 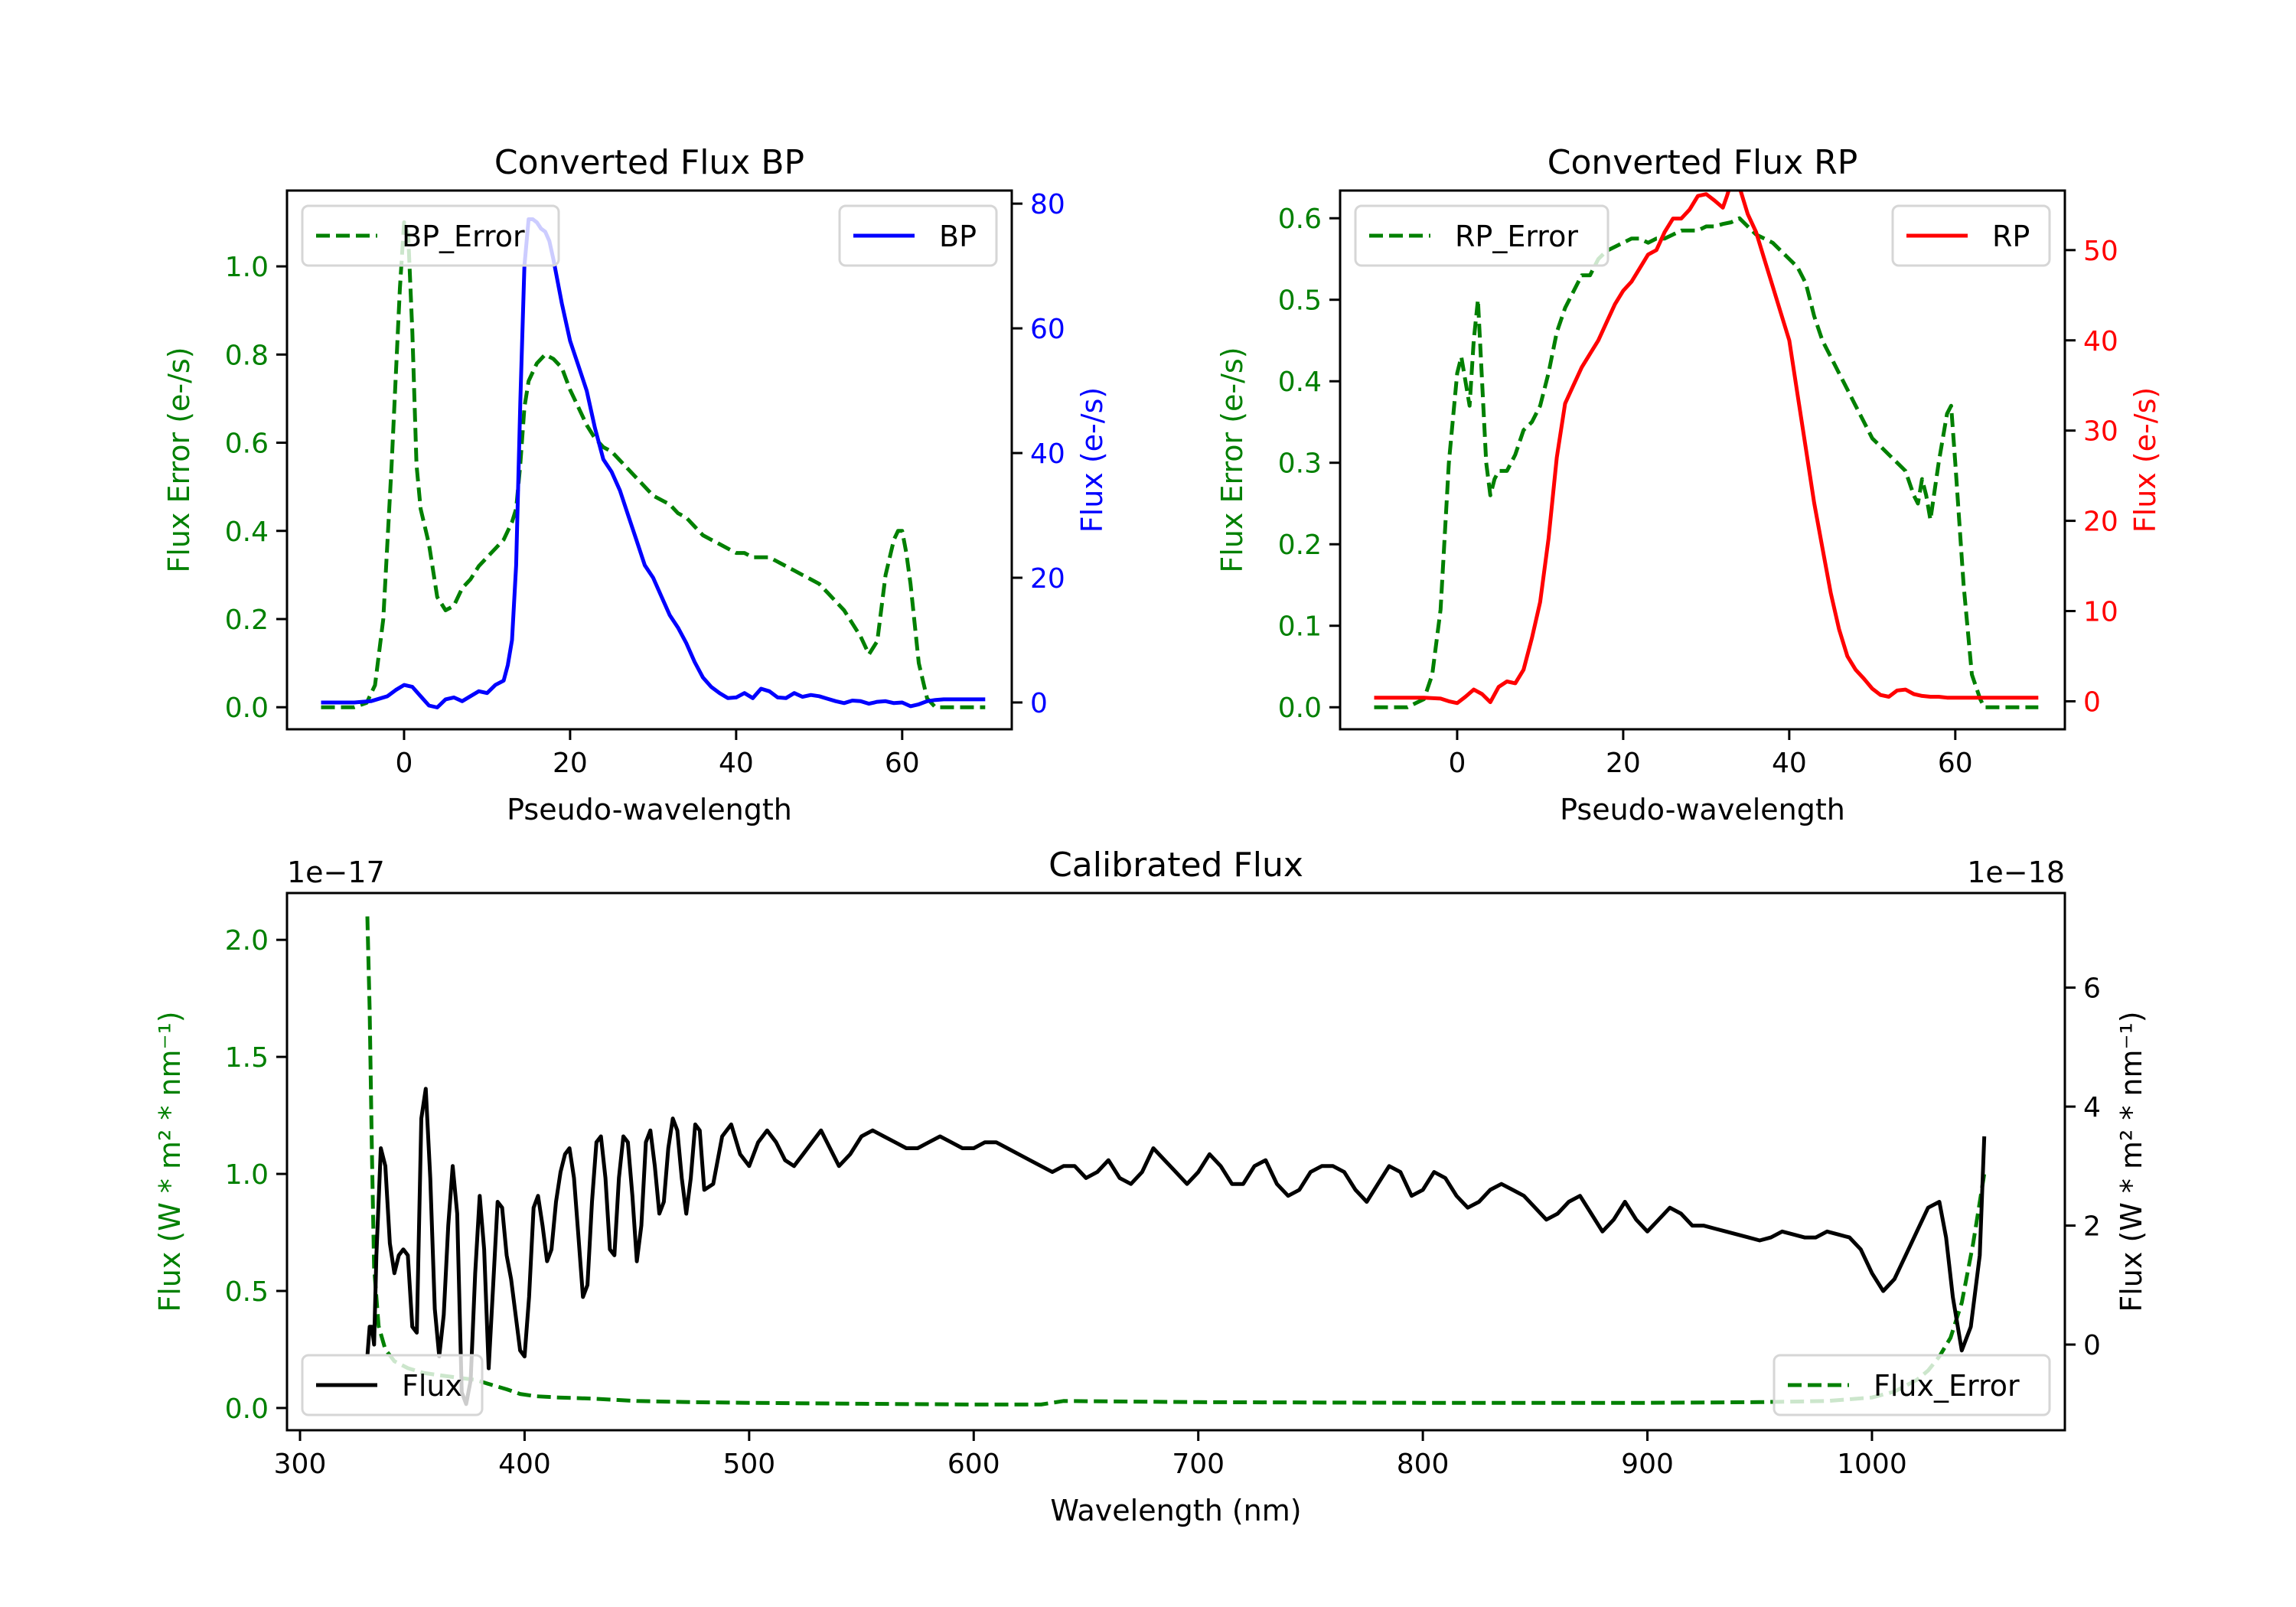 What do you see at coordinates (170, 1161) in the screenshot?
I see `y-left-axis-label: Flux (W * m² * nm⁻¹)` at bounding box center [170, 1161].